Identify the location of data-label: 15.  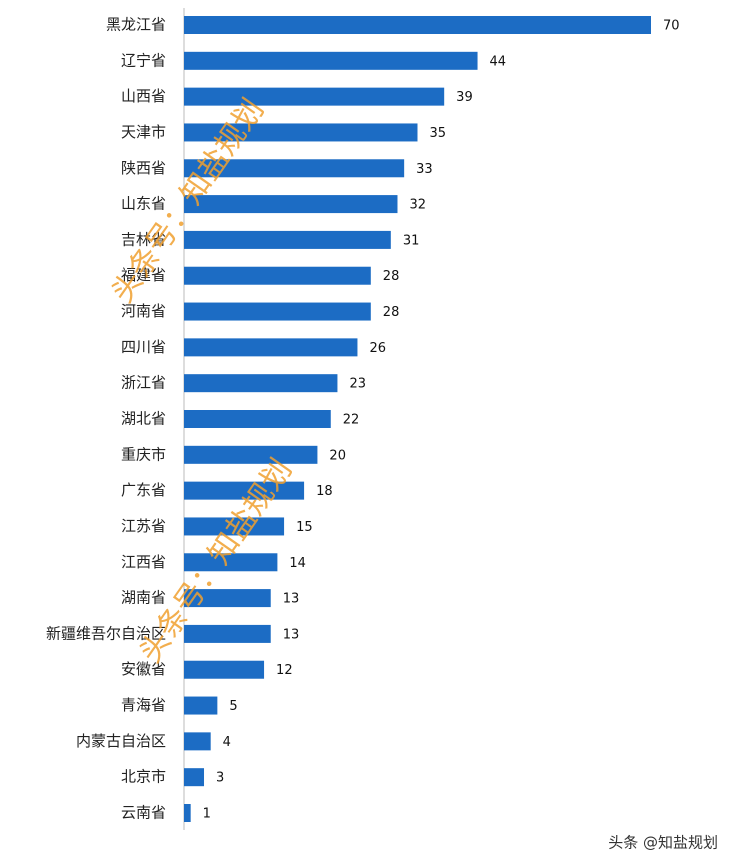
(304, 527).